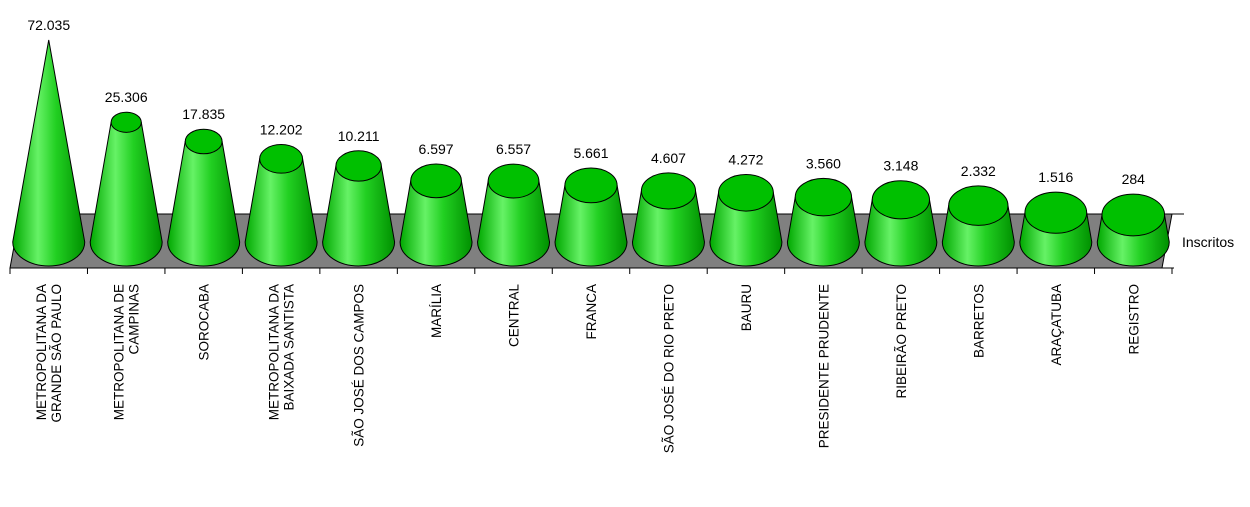  Describe the element at coordinates (134, 319) in the screenshot. I see `category-label: CAMPINAS` at that location.